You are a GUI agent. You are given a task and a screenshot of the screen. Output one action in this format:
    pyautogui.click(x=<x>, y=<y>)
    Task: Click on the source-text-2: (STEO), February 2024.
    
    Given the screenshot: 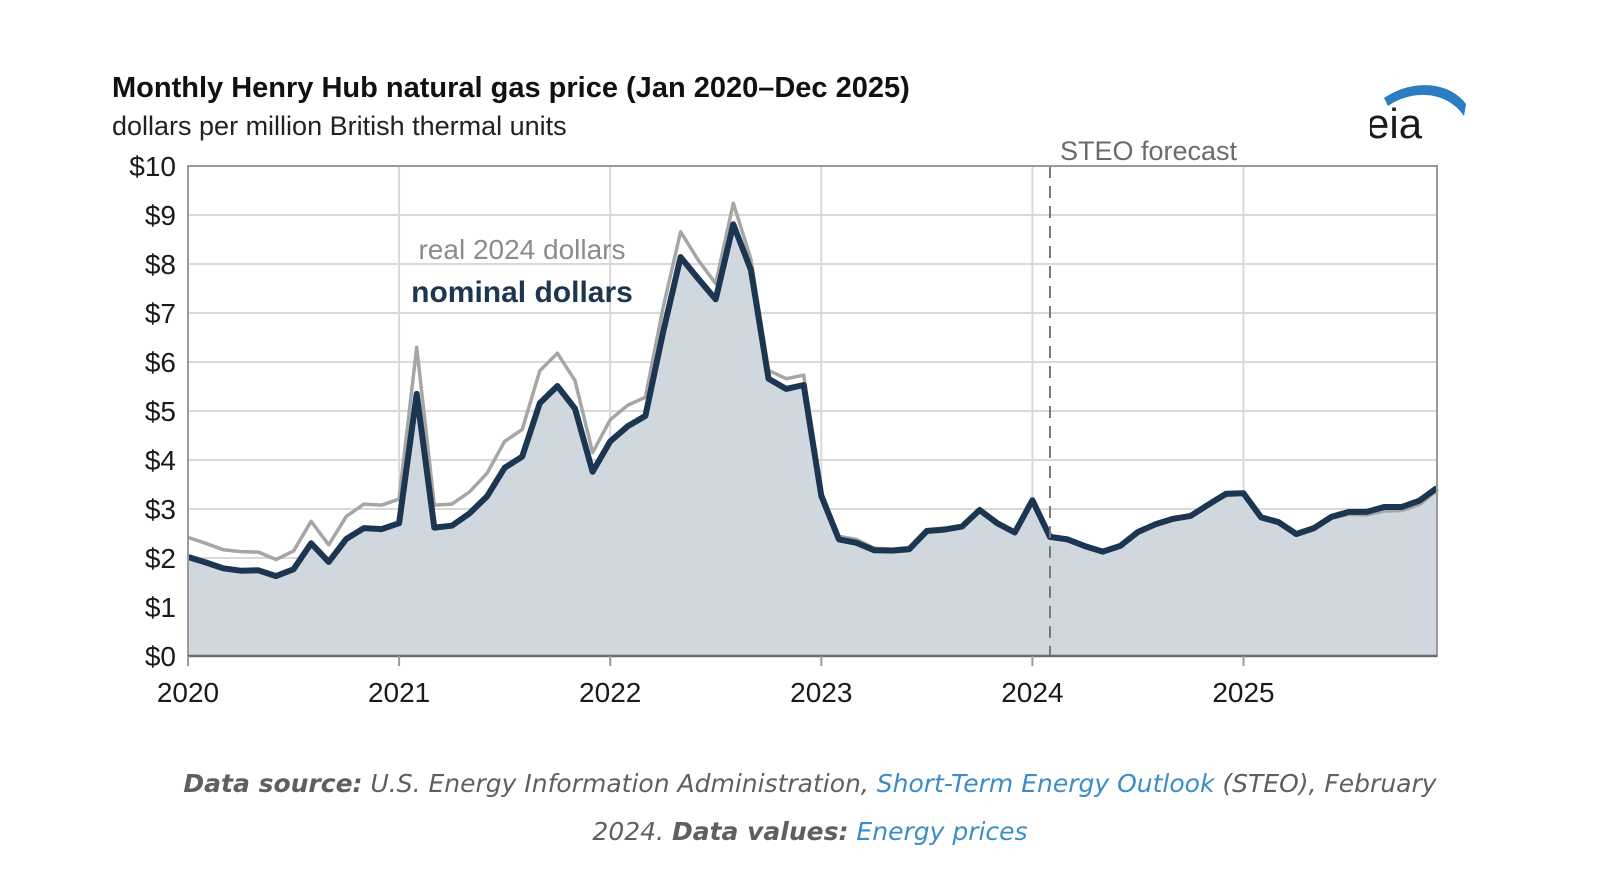 What is the action you would take?
    pyautogui.click(x=1014, y=807)
    